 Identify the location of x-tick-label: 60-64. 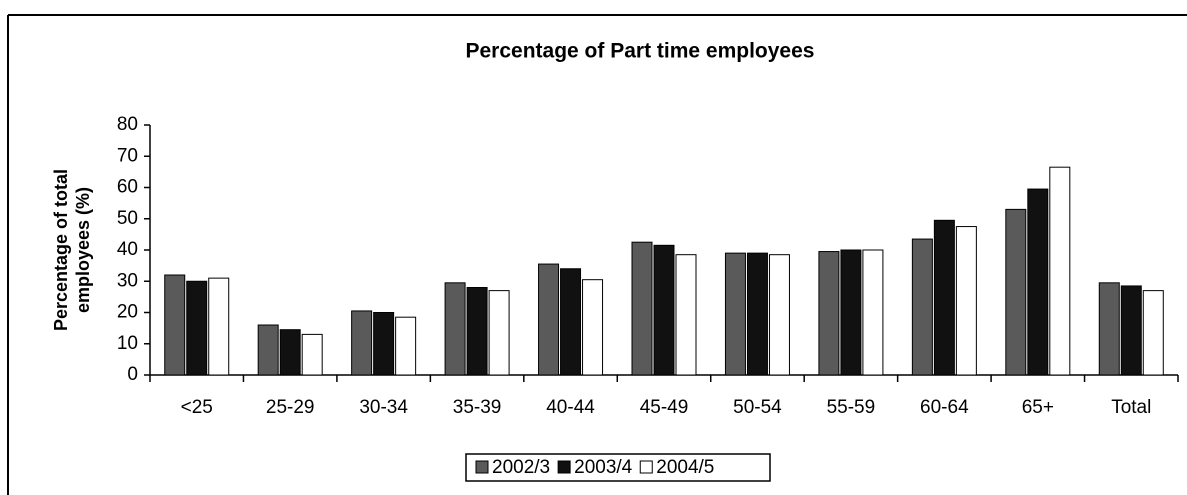
(944, 407).